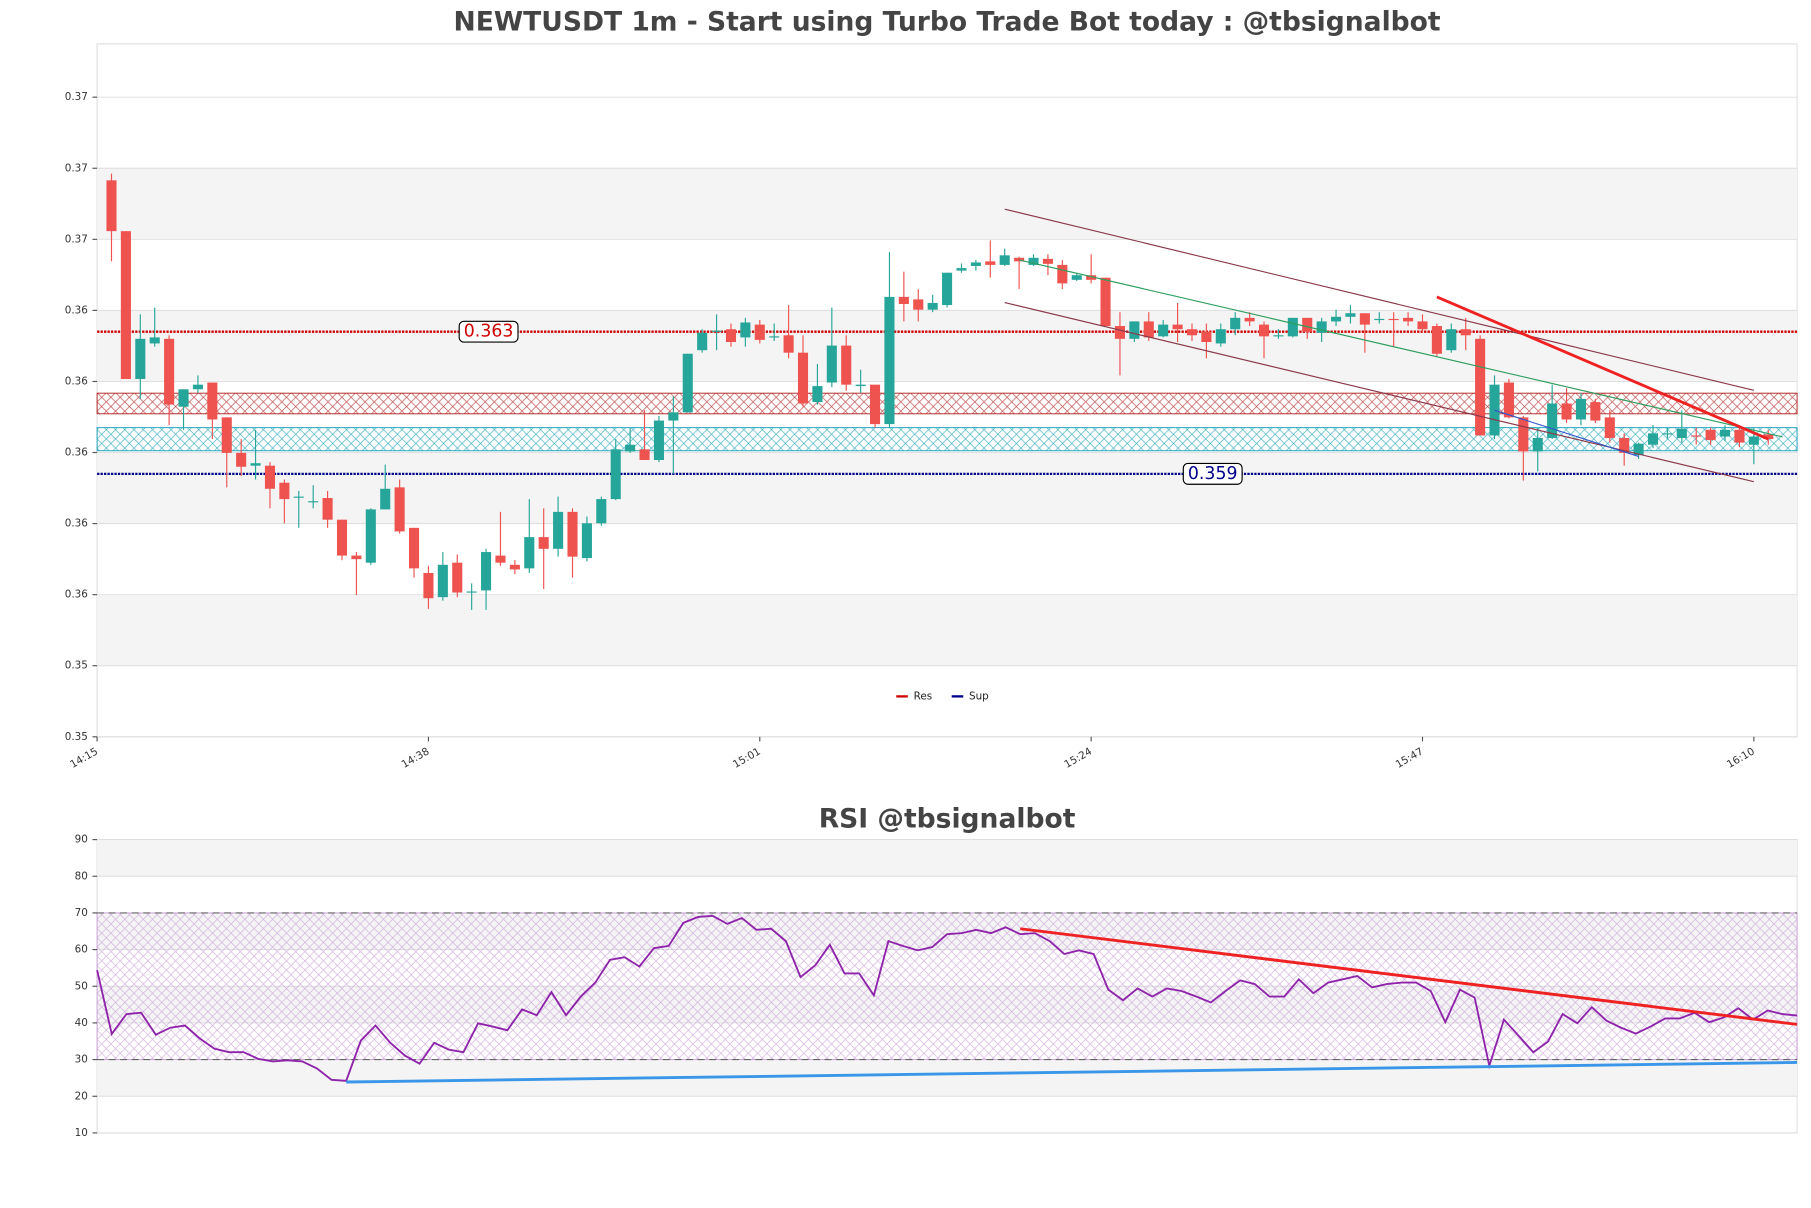  I want to click on x-tick-label: 15:24, so click(1078, 758).